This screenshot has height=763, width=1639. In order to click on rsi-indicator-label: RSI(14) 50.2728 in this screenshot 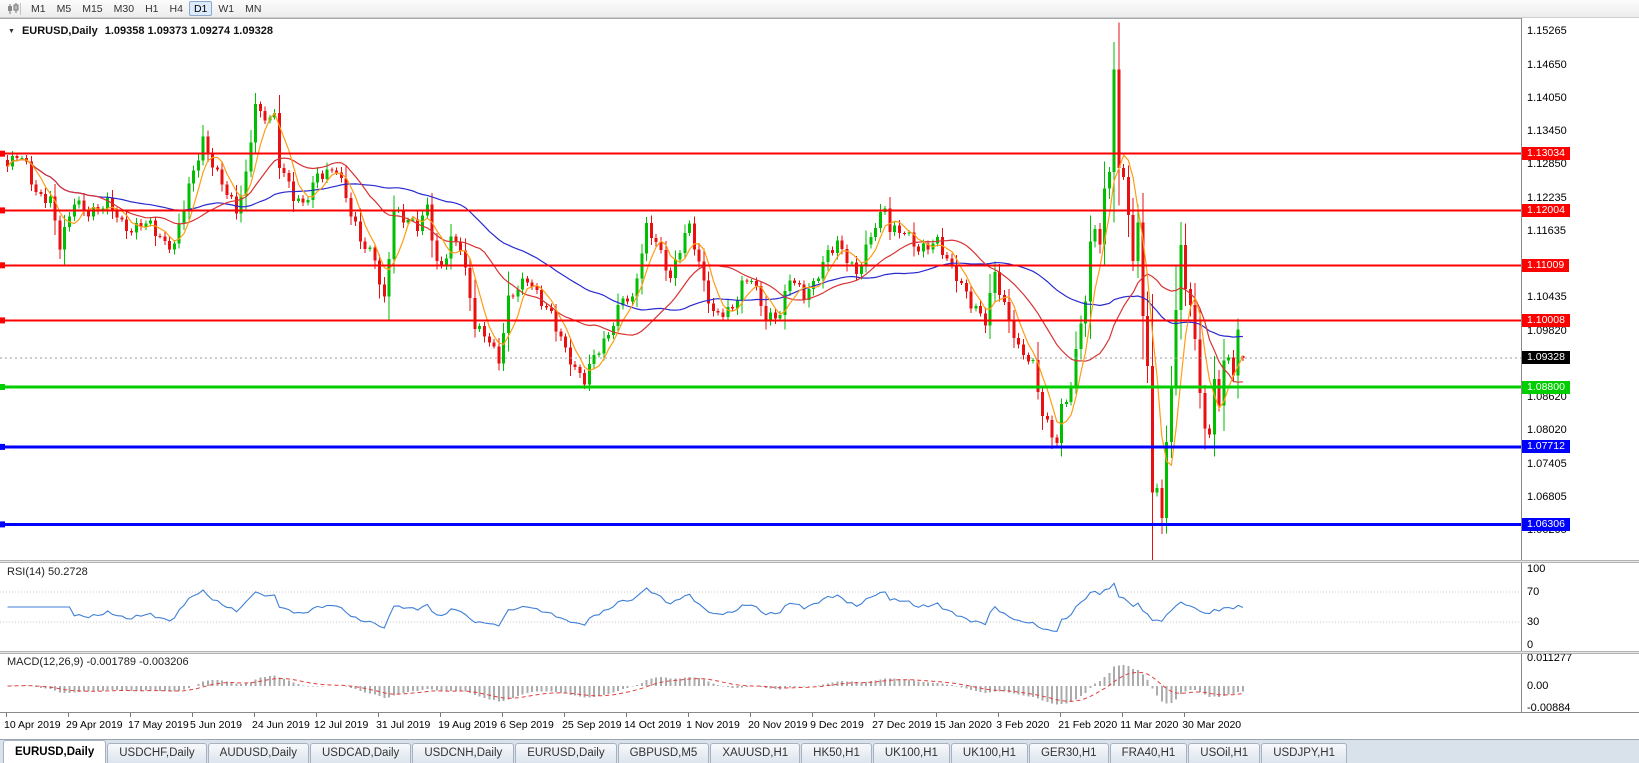, I will do `click(47, 572)`.